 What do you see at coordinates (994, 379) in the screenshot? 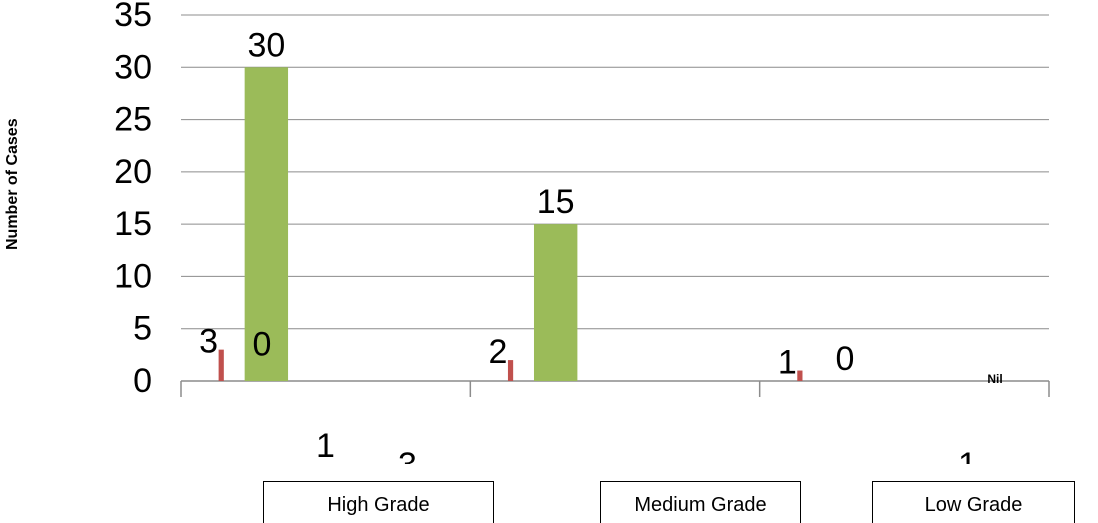
I see `extra-label-nil: Nil` at bounding box center [994, 379].